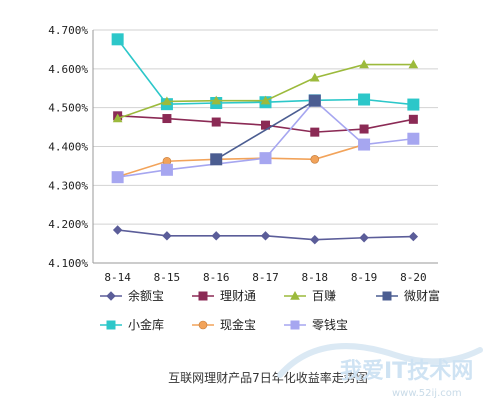 The image size is (500, 403). What do you see at coordinates (422, 295) in the screenshot?
I see `legend-label: 微财富` at bounding box center [422, 295].